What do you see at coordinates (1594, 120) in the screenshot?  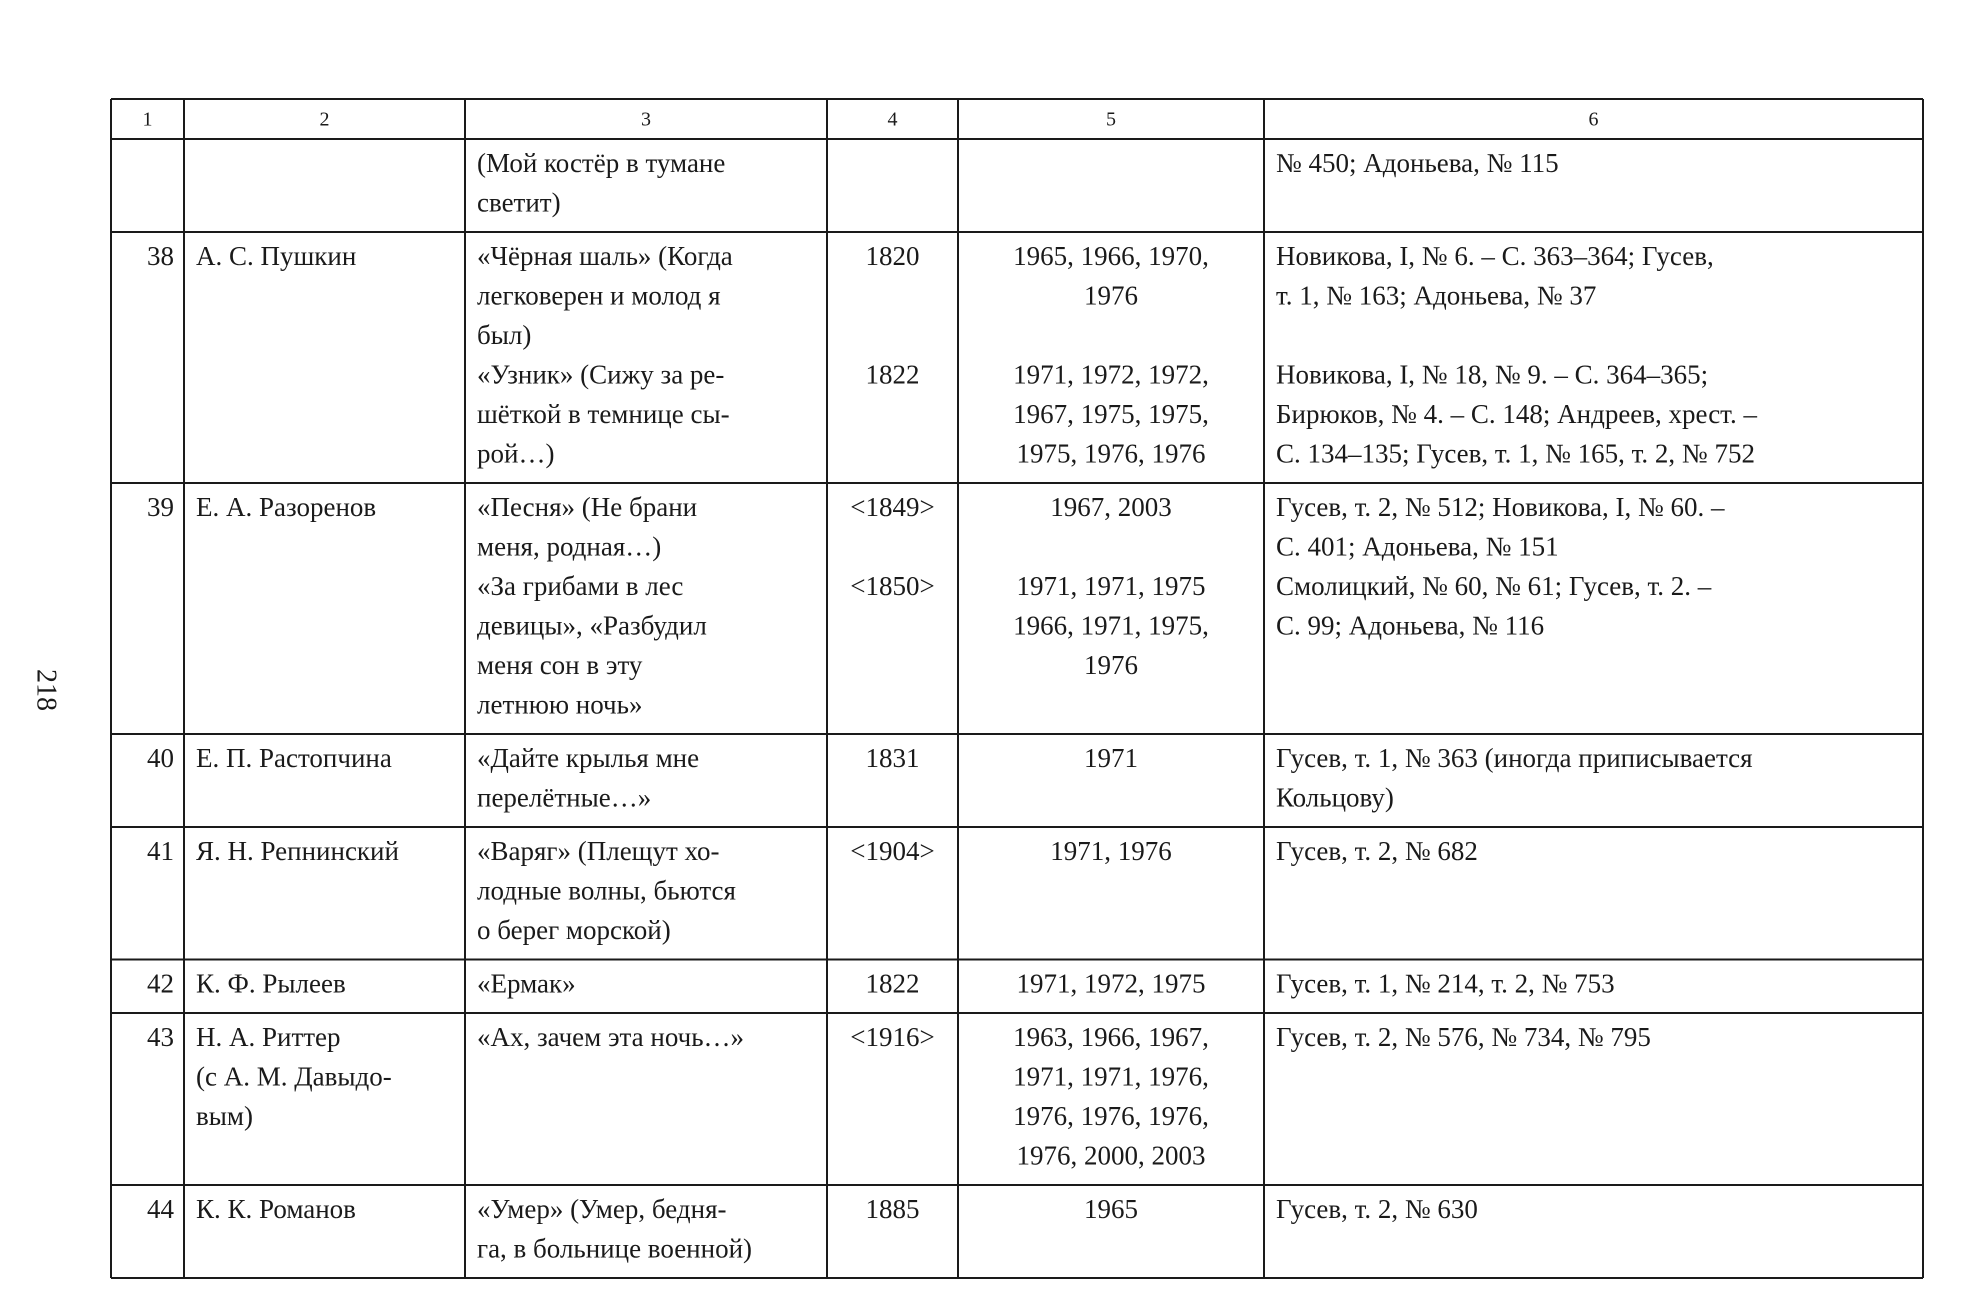 I see `header-cell: 6` at bounding box center [1594, 120].